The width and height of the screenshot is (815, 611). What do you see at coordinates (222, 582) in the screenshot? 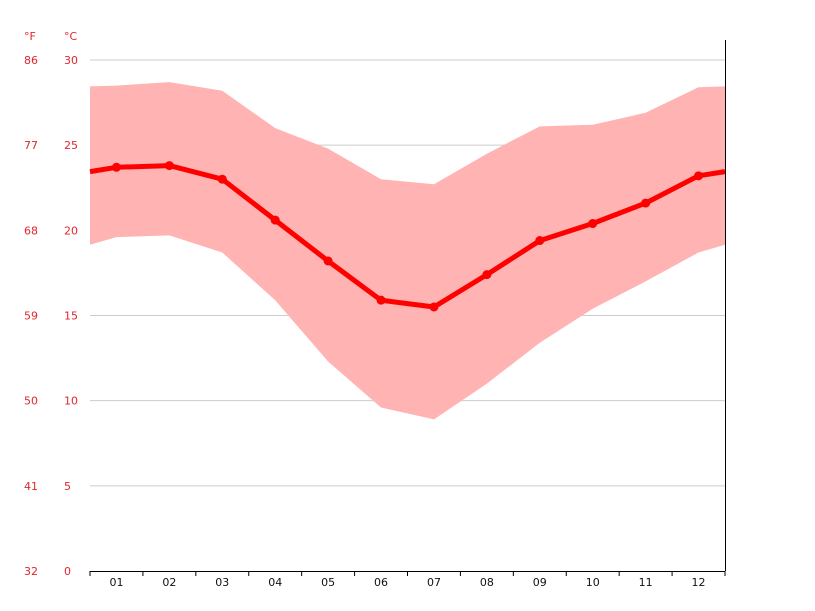
I see `x-tick-label: 03` at bounding box center [222, 582].